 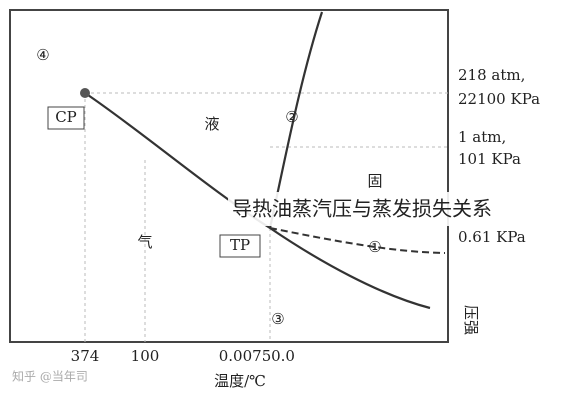 I want to click on region-label: ④, so click(x=42, y=55).